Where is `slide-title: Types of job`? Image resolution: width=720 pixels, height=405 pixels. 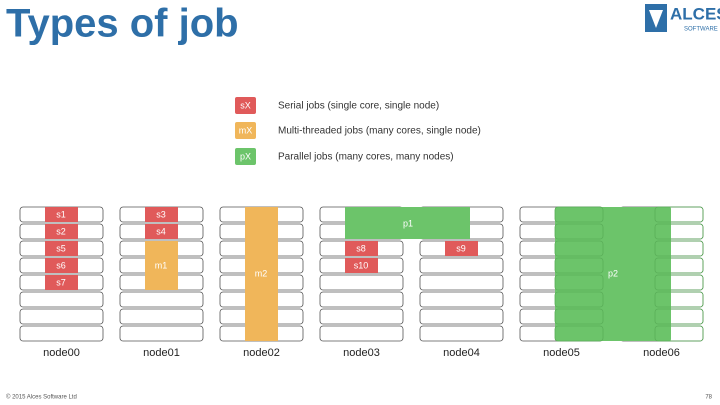 slide-title: Types of job is located at coordinates (122, 24).